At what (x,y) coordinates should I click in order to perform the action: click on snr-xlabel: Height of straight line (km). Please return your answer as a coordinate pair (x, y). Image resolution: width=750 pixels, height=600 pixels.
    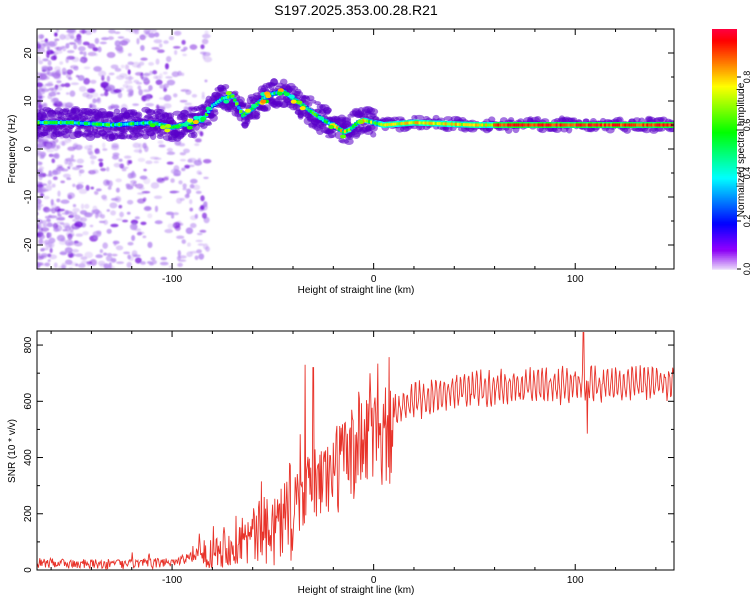
    Looking at the image, I should click on (356, 590).